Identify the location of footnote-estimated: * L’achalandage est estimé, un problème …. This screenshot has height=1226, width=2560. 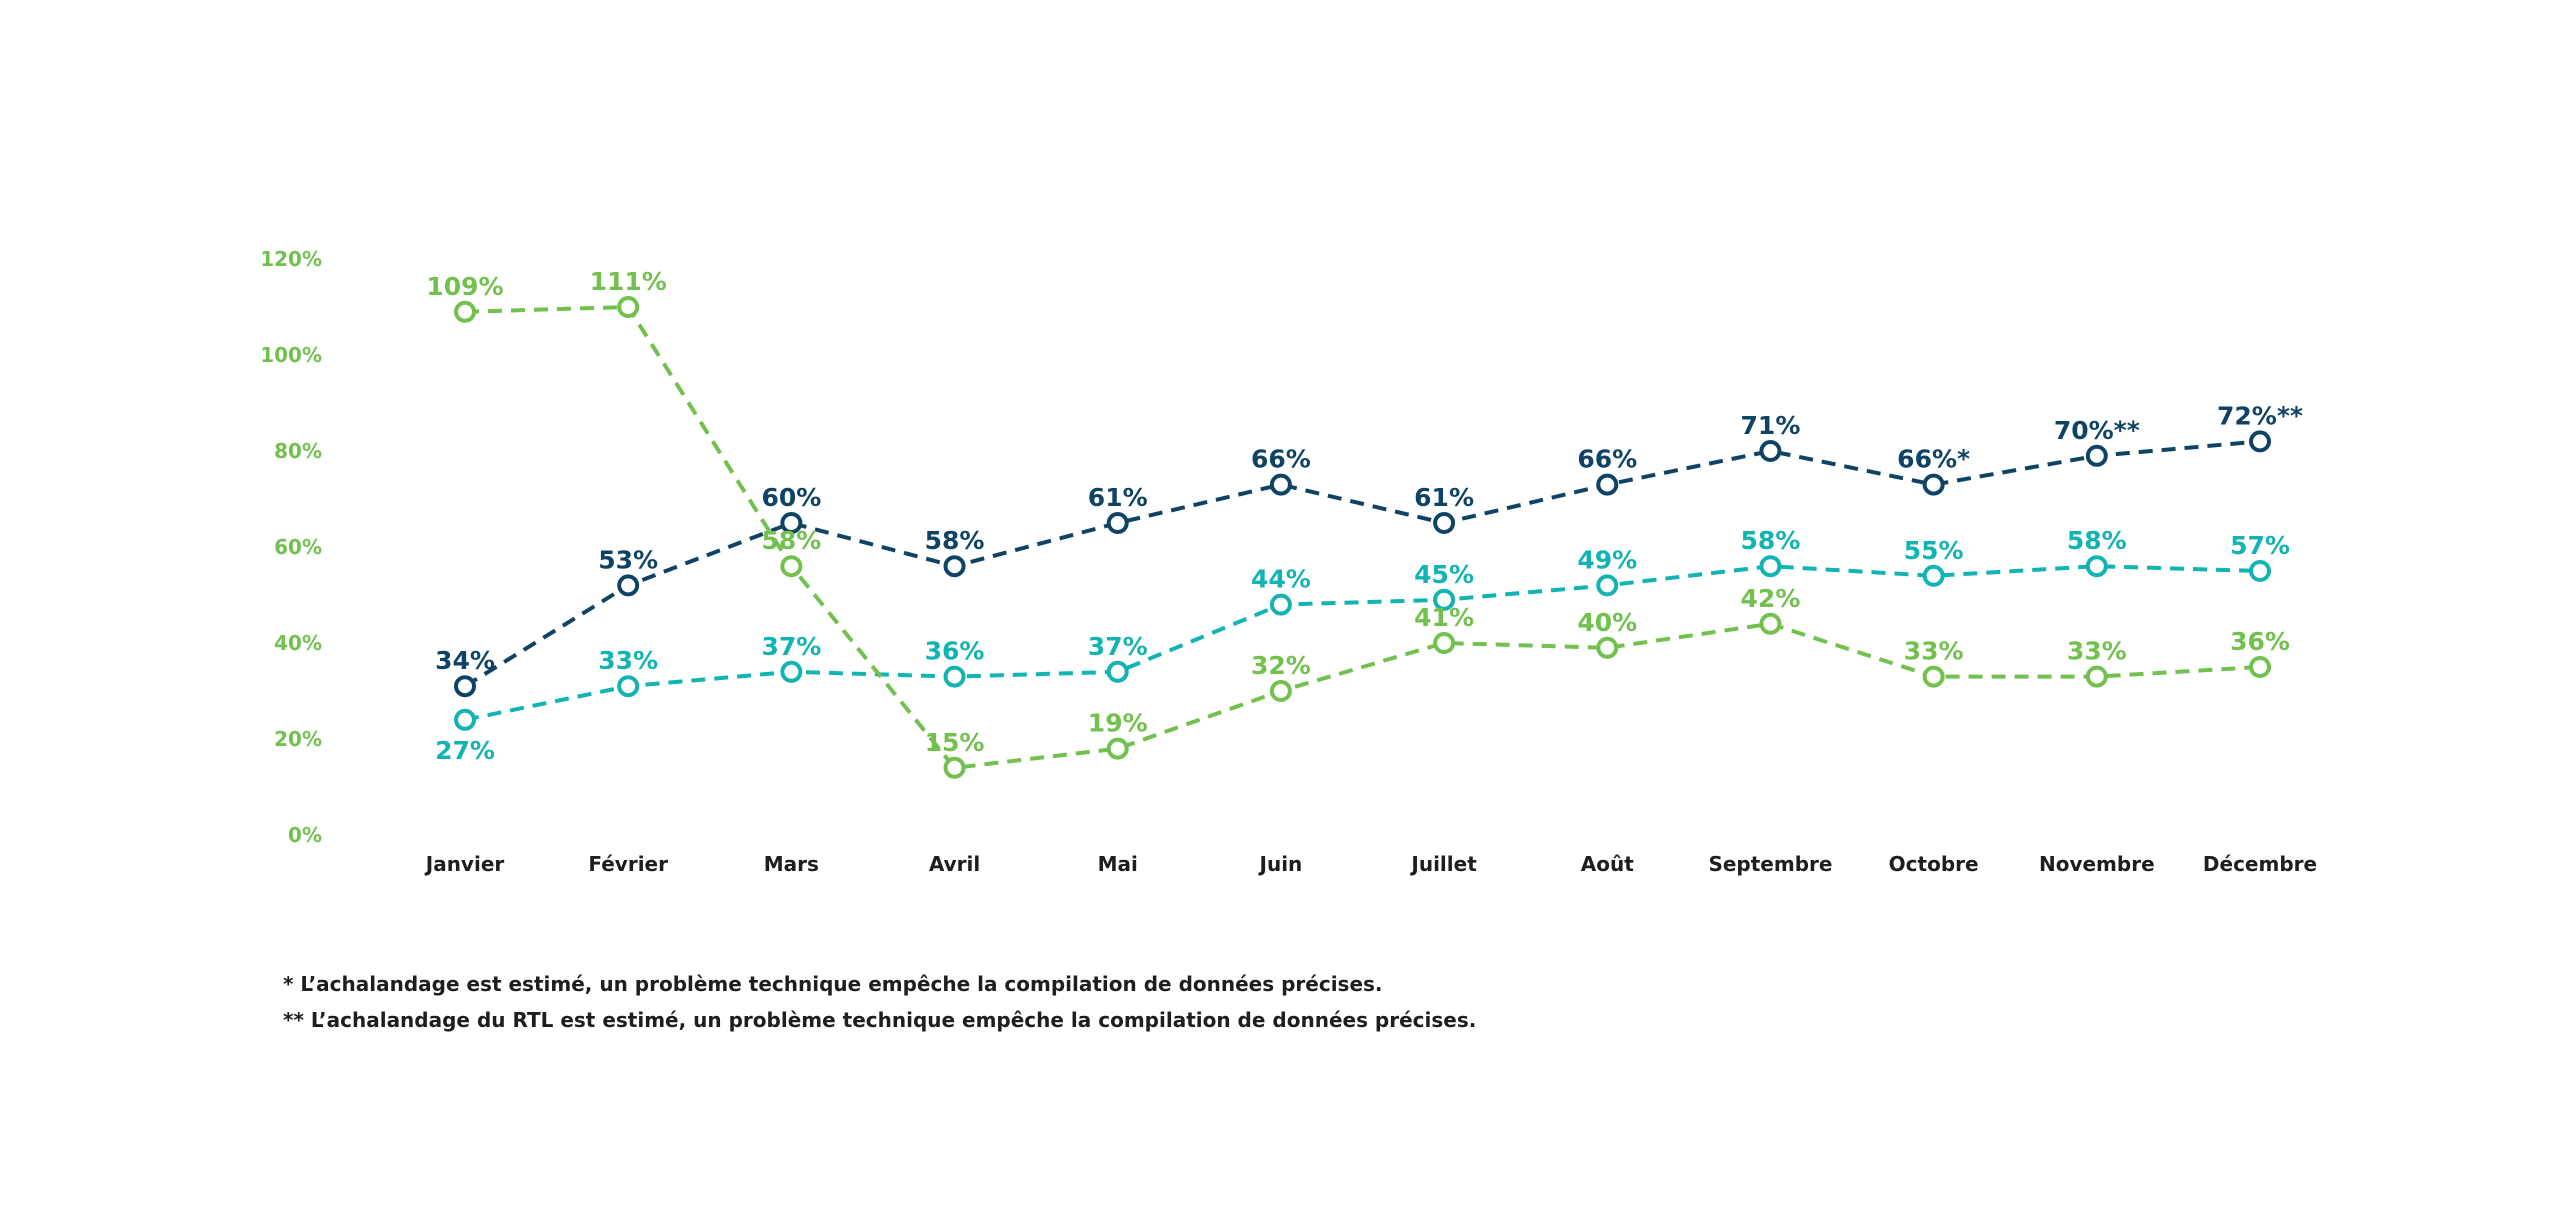
(833, 984).